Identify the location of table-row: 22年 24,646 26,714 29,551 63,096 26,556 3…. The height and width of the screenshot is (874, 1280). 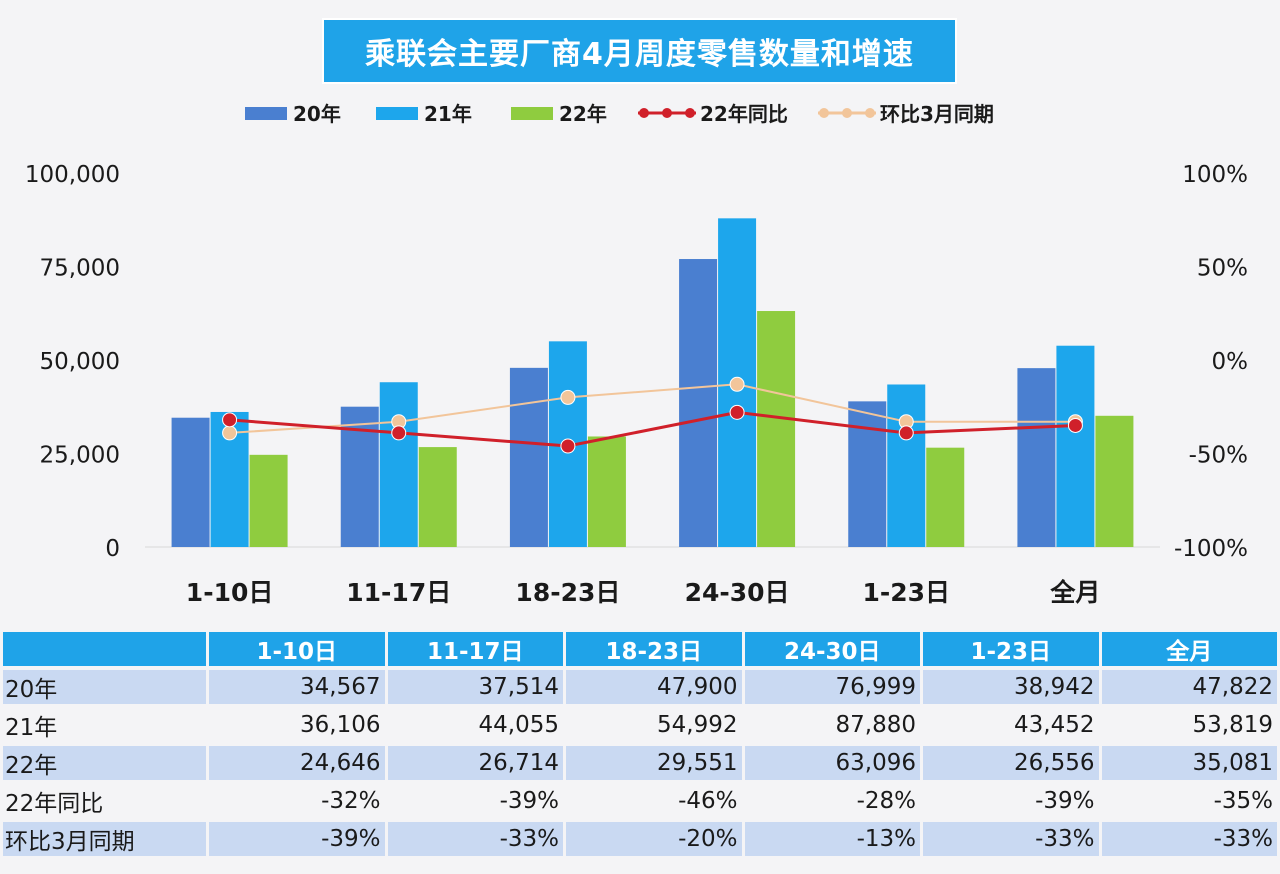
(640, 763).